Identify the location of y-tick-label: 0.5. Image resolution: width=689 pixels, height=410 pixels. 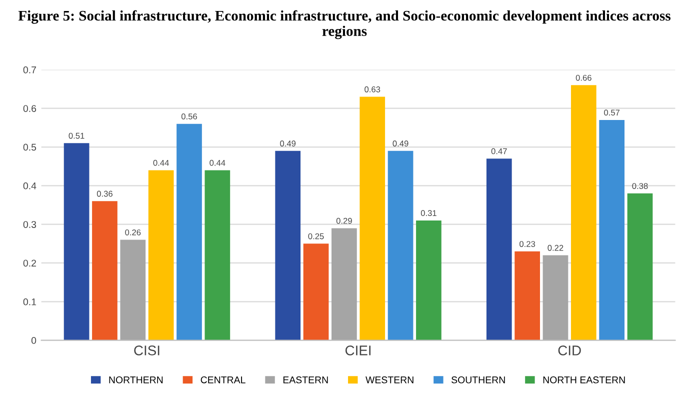
(29, 147).